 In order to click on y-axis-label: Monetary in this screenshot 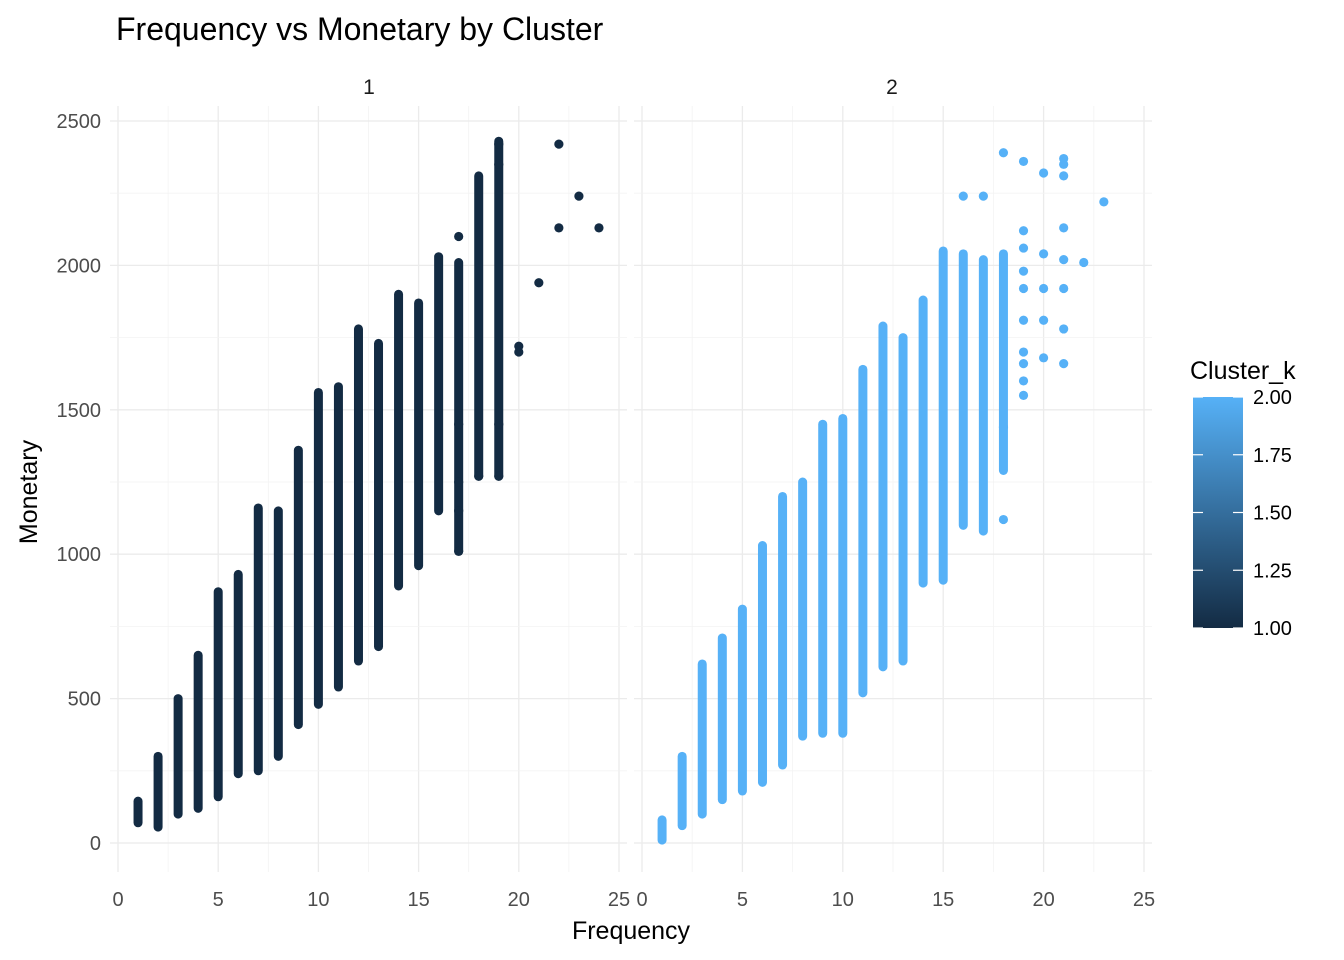, I will do `click(29, 491)`.